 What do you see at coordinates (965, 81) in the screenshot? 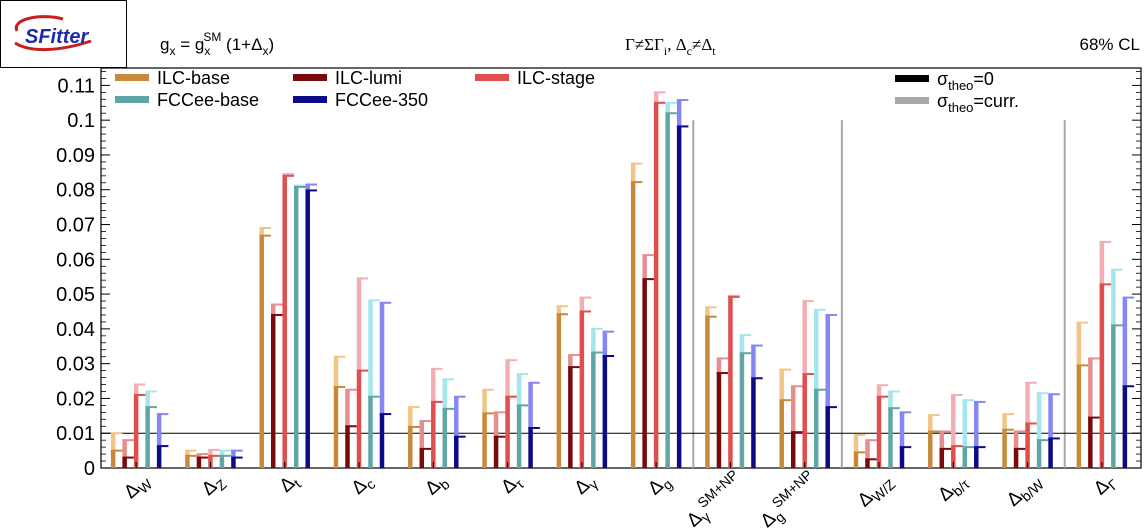
I see `legend-label-theory: σtheo=0` at bounding box center [965, 81].